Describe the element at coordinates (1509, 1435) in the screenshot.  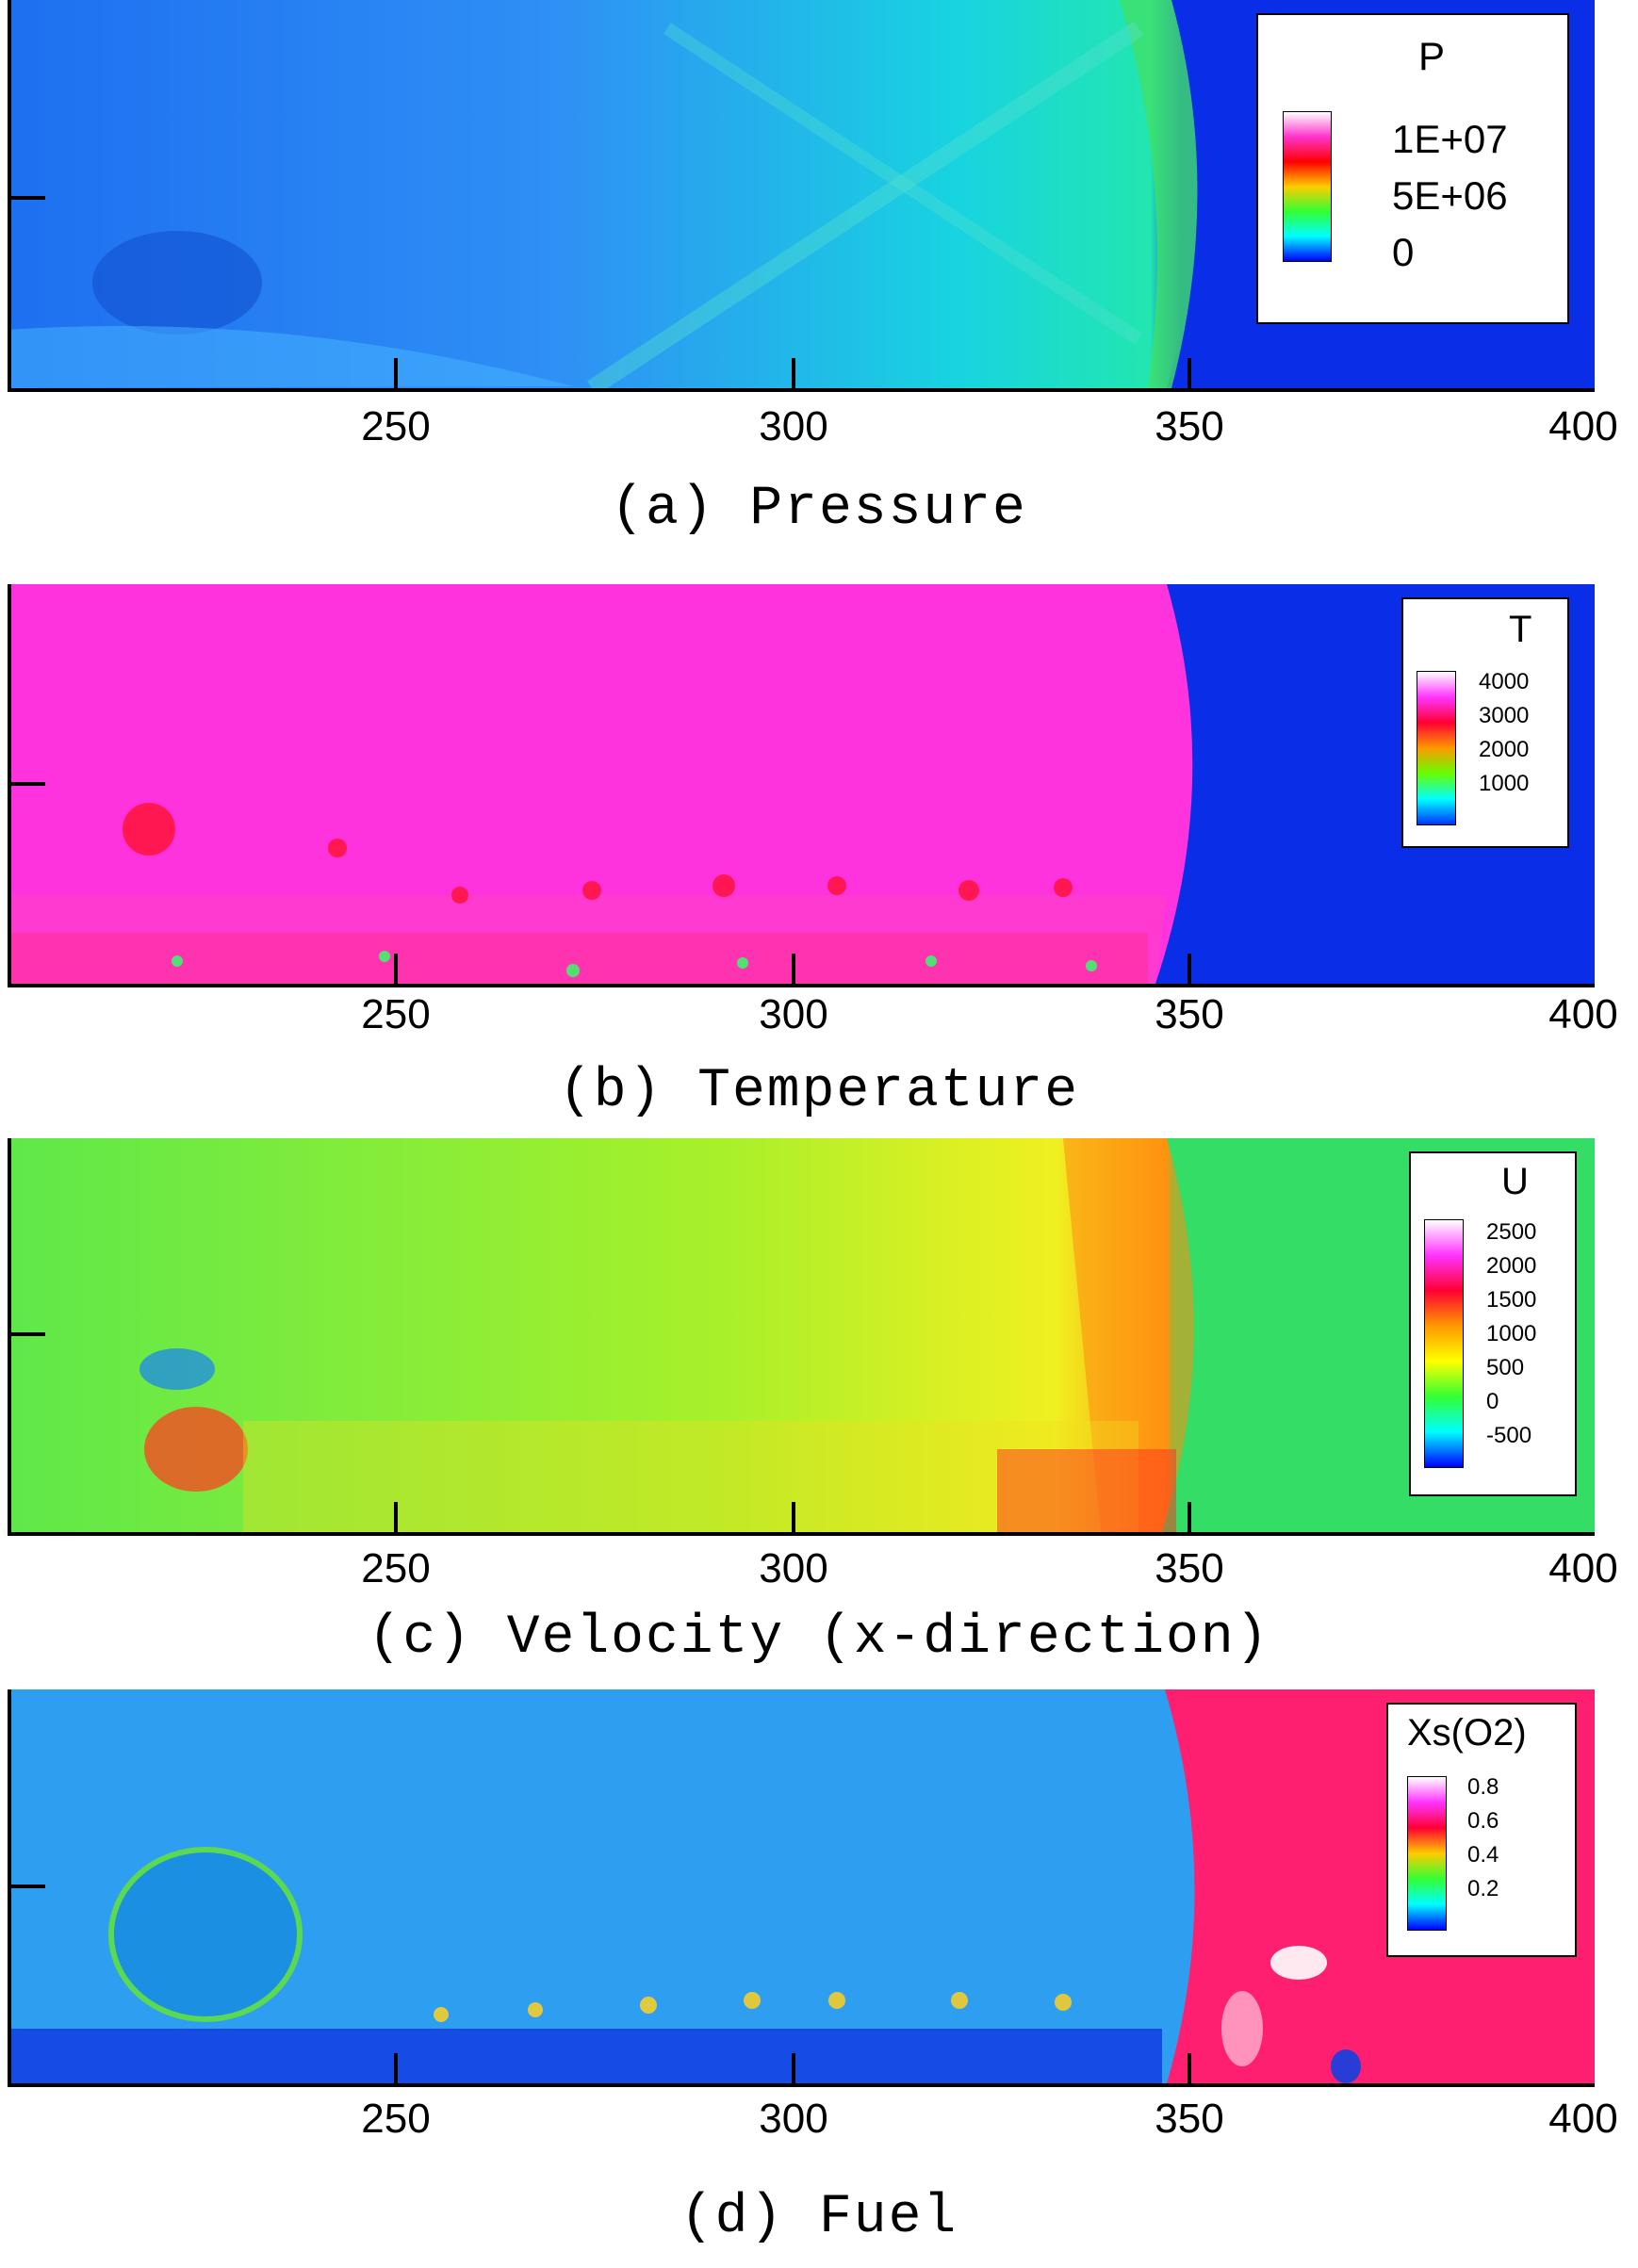
I see `legend-label: -500` at that location.